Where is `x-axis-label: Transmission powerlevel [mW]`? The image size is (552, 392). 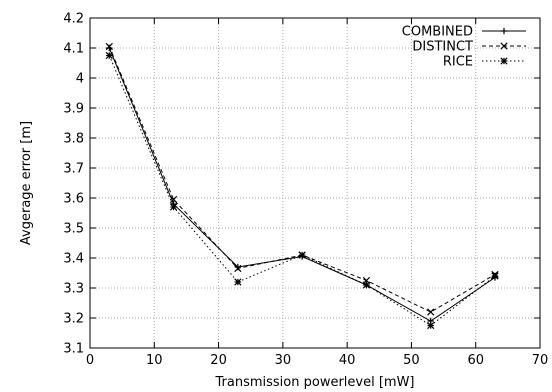 x-axis-label: Transmission powerlevel [mW] is located at coordinates (315, 382).